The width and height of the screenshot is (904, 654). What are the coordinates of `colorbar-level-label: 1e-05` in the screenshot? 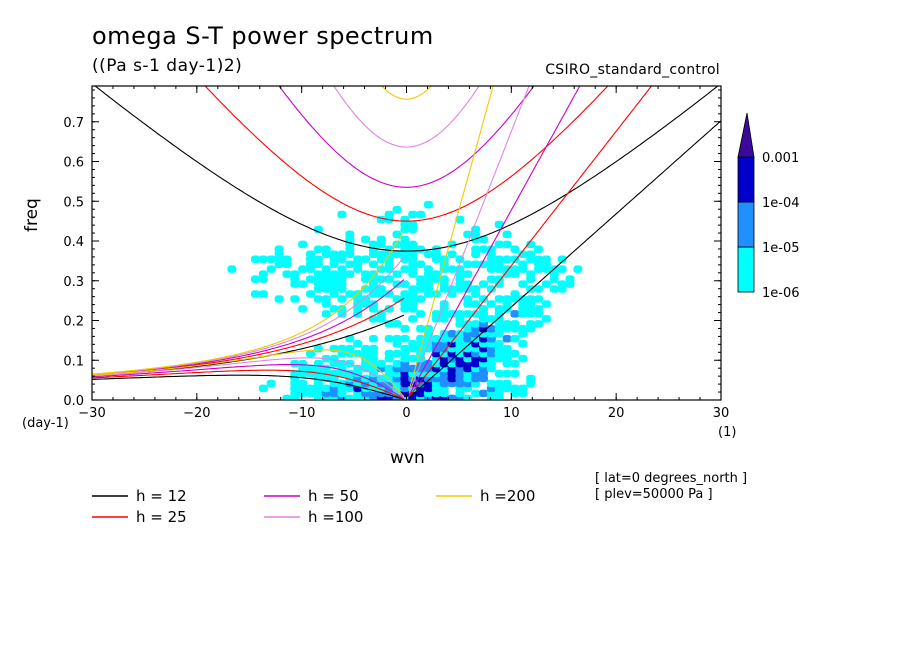 It's located at (781, 248).